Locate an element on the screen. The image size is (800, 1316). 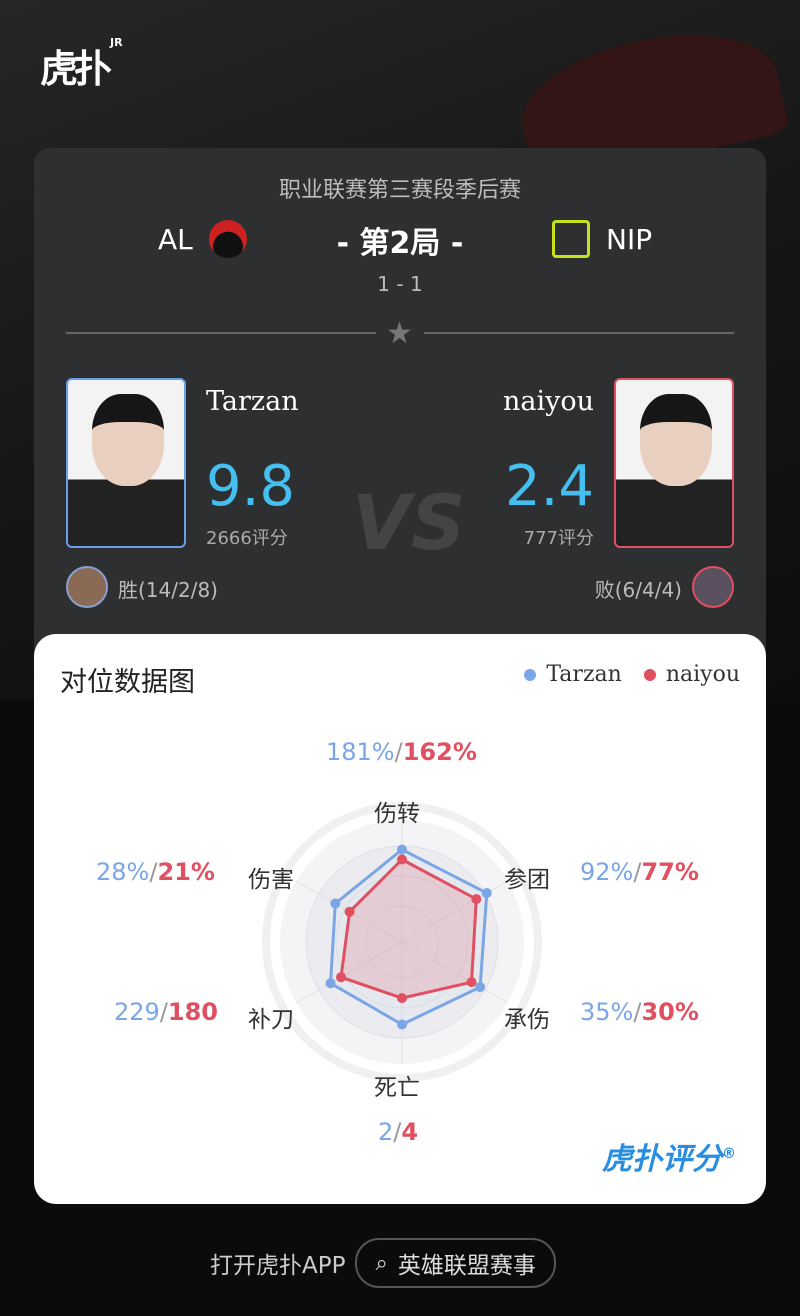
home-team-name: AL is located at coordinates (175, 239).